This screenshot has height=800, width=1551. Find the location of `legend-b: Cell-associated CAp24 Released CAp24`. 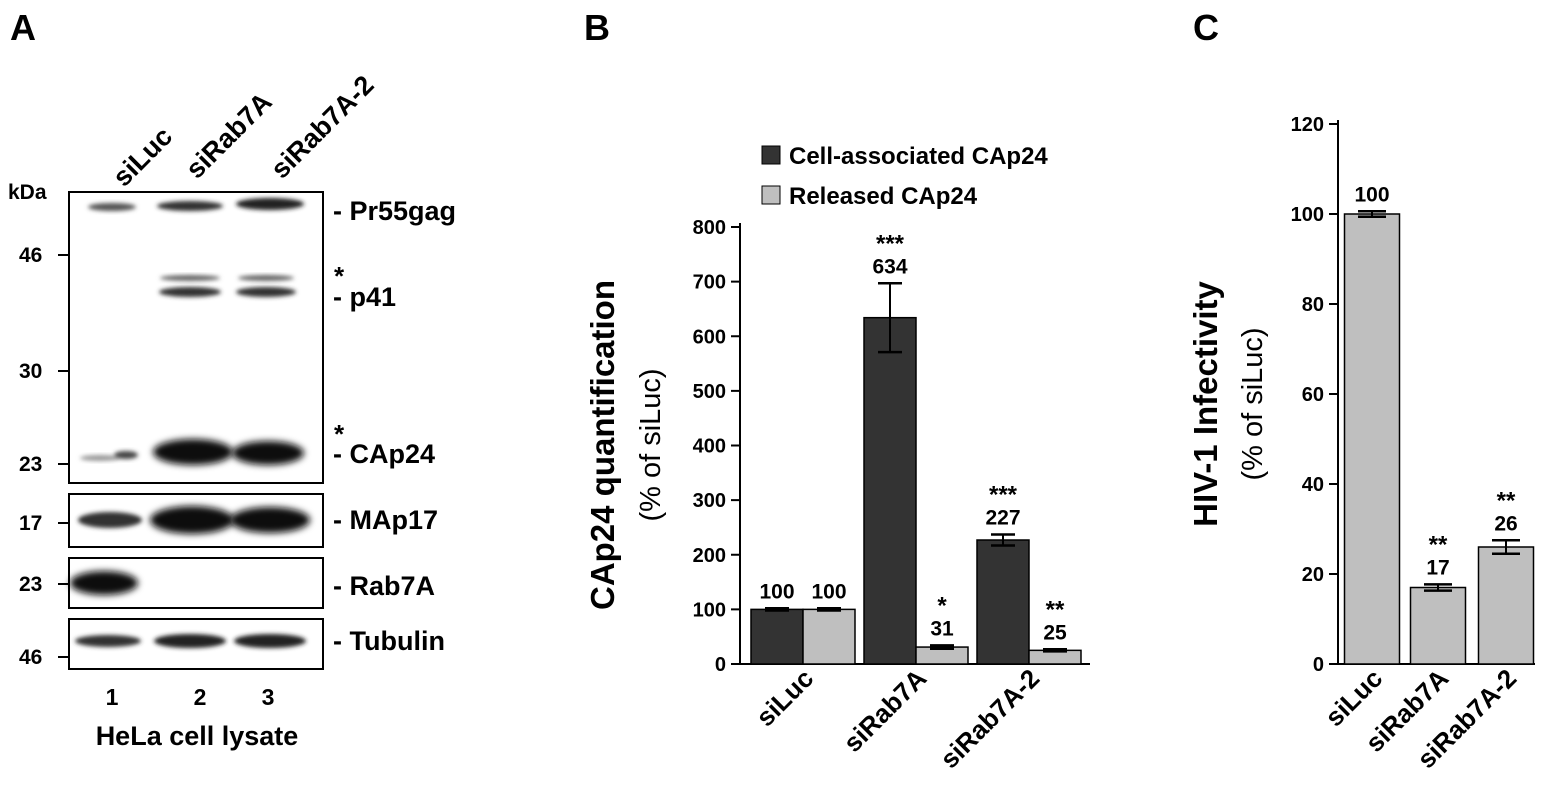

legend-b: Cell-associated CAp24 Released CAp24 is located at coordinates (904, 176).